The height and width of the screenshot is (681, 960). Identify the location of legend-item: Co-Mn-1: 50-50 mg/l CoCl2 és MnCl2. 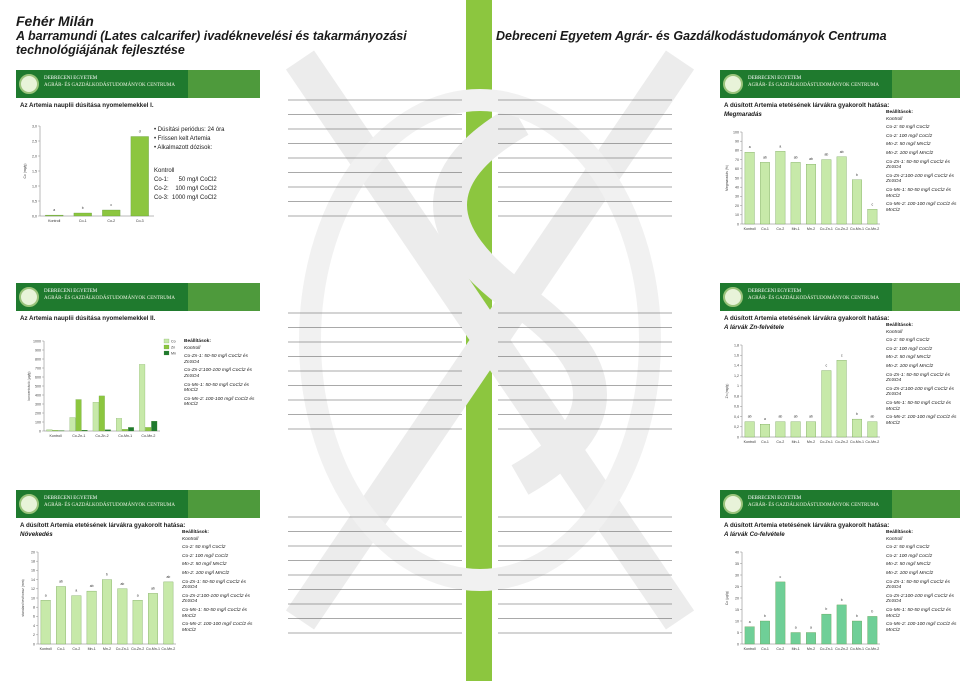
(919, 406).